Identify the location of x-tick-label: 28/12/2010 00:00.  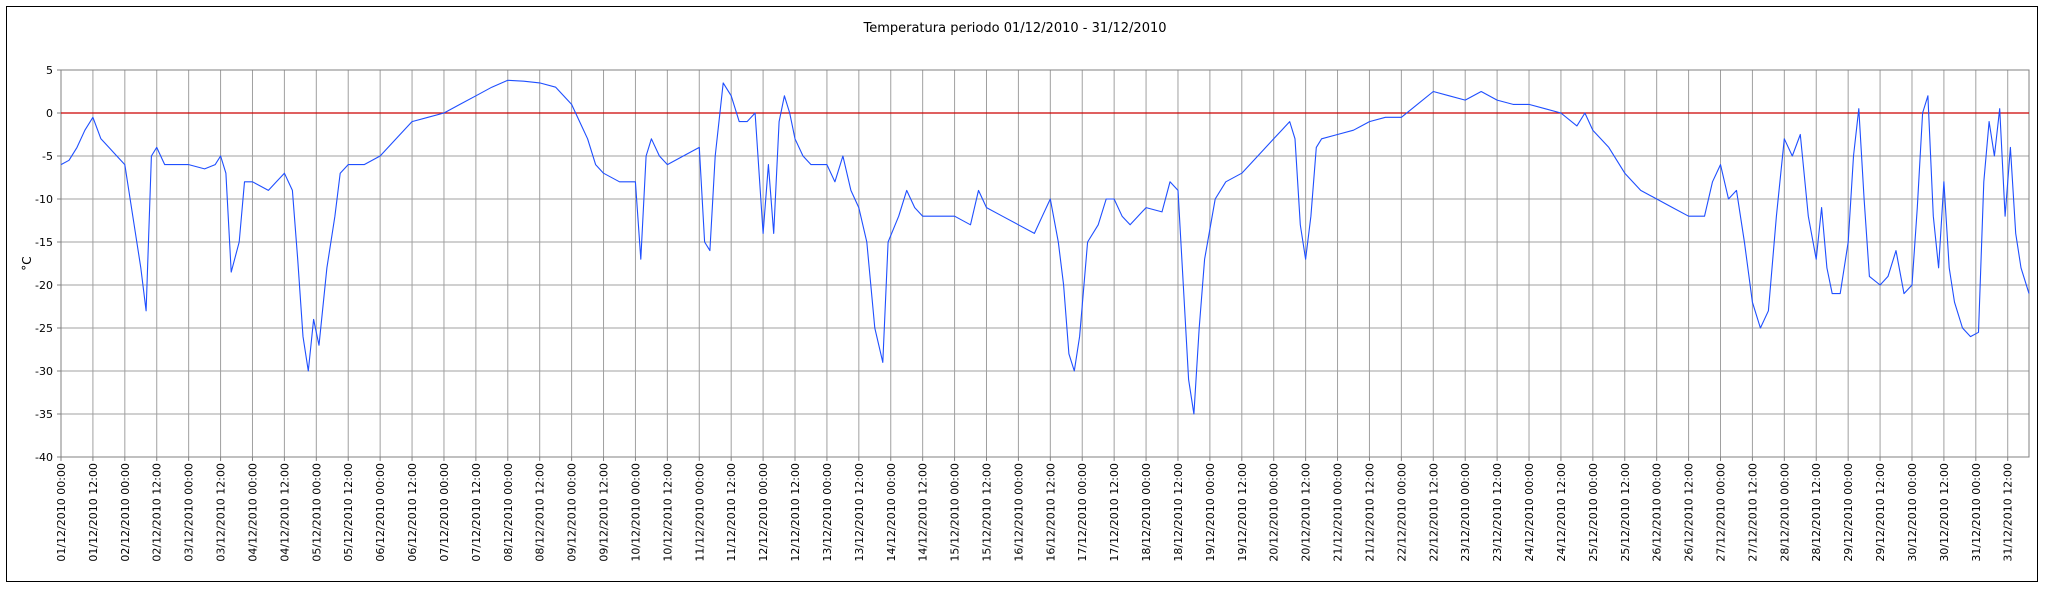
(1784, 512).